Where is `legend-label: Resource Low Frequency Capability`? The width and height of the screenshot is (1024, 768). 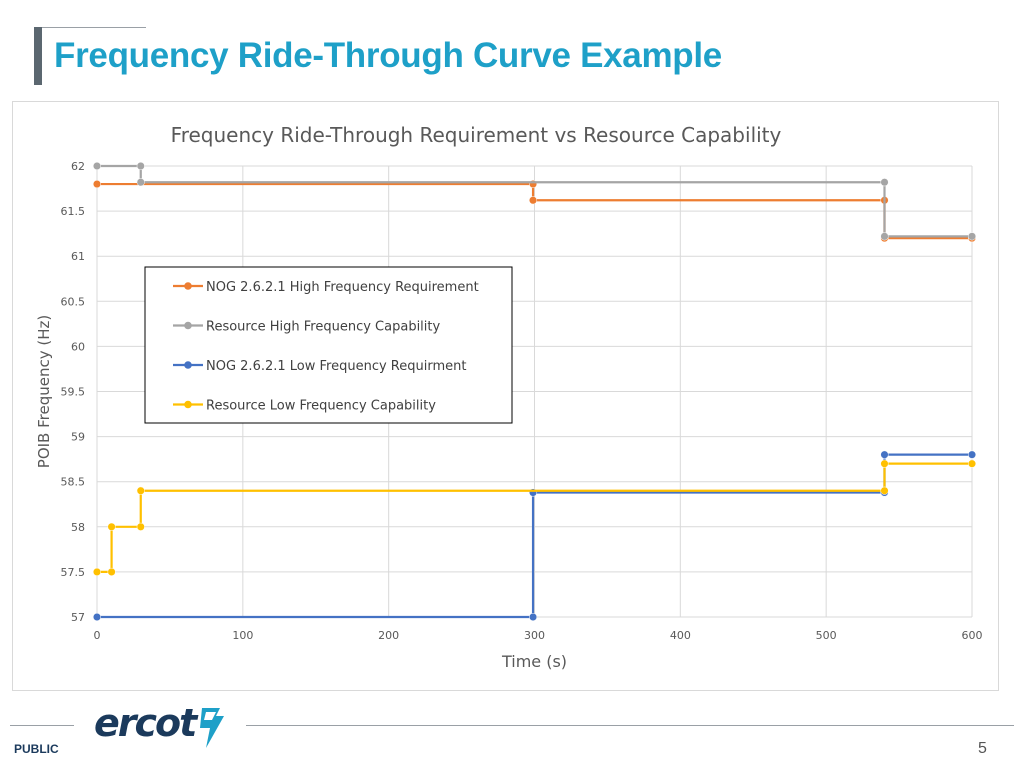 legend-label: Resource Low Frequency Capability is located at coordinates (321, 406).